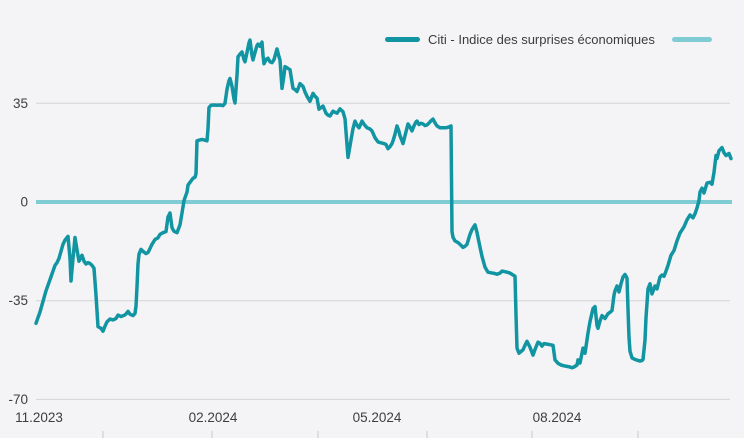 The image size is (744, 438). Describe the element at coordinates (372, 25) in the screenshot. I see `legend: Citi - Indice des surprises économiques` at that location.